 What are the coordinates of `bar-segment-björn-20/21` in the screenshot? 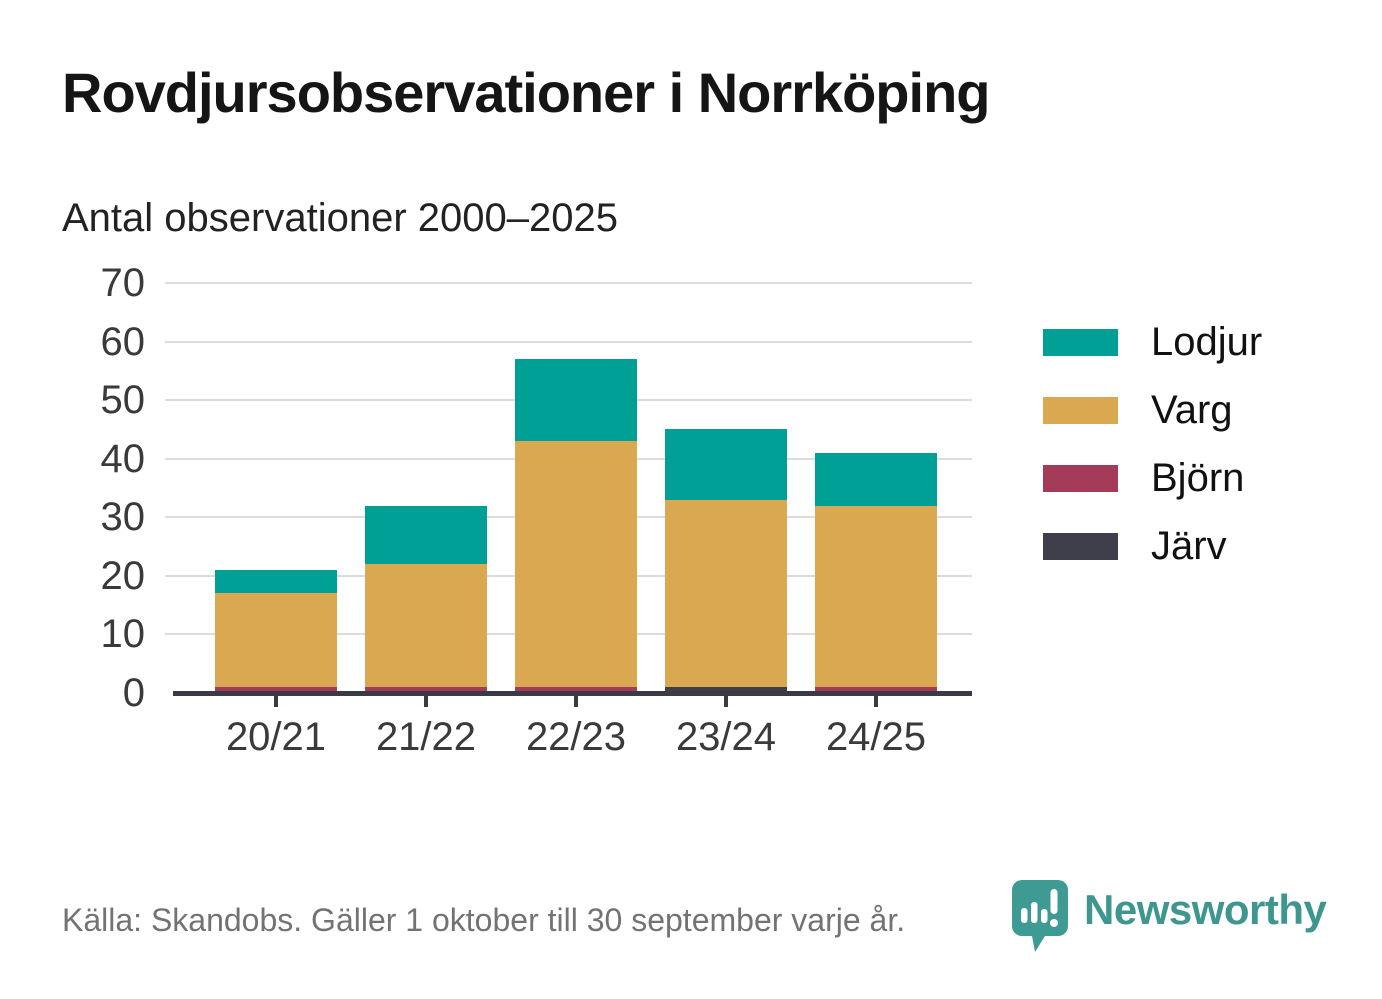 It's located at (276, 690).